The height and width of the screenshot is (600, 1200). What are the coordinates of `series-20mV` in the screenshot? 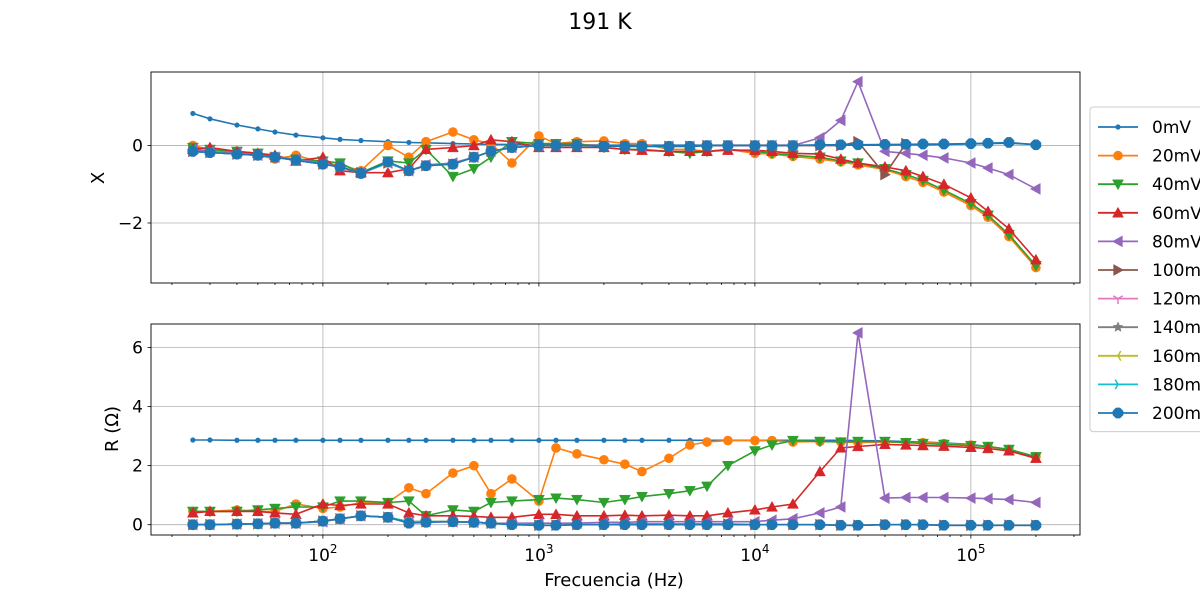 It's located at (614, 476).